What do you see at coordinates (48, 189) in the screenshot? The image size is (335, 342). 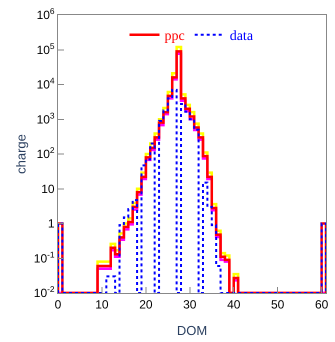 I see `y-tick-label: 10` at bounding box center [48, 189].